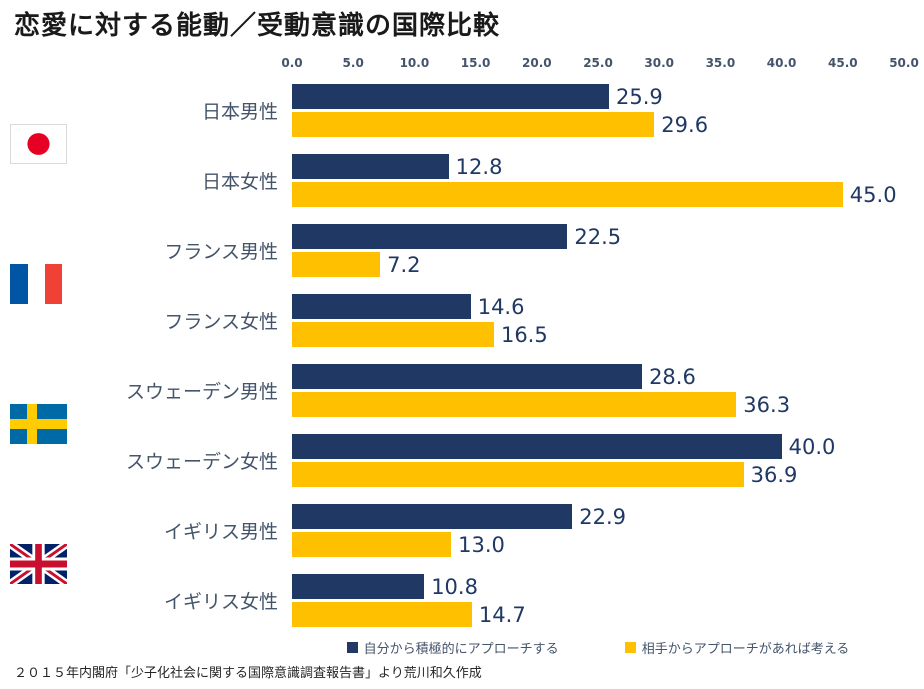 The width and height of the screenshot is (924, 689). I want to click on bar-group: 12.8 45.0, so click(598, 180).